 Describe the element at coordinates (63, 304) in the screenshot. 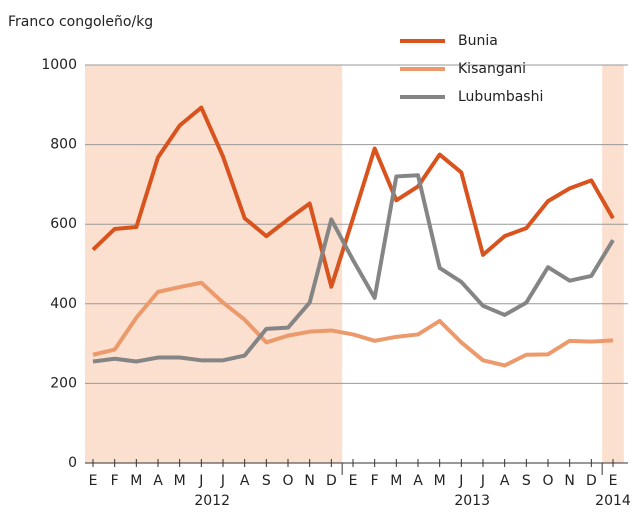

I see `y-tick-label: 400` at that location.